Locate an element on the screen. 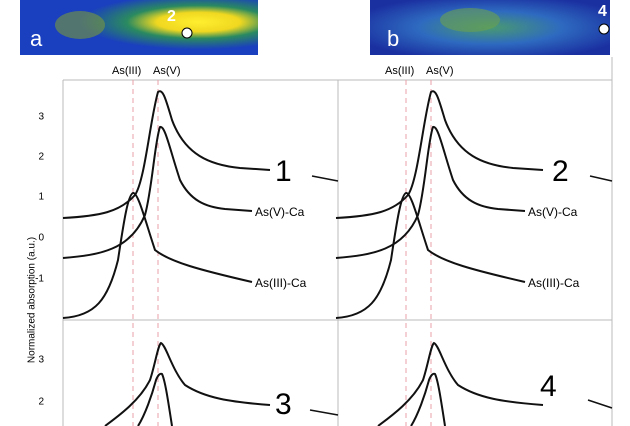 This screenshot has width=630, height=426. y-ticks: 3 2 1 0 -1 3 2 is located at coordinates (39, 260).